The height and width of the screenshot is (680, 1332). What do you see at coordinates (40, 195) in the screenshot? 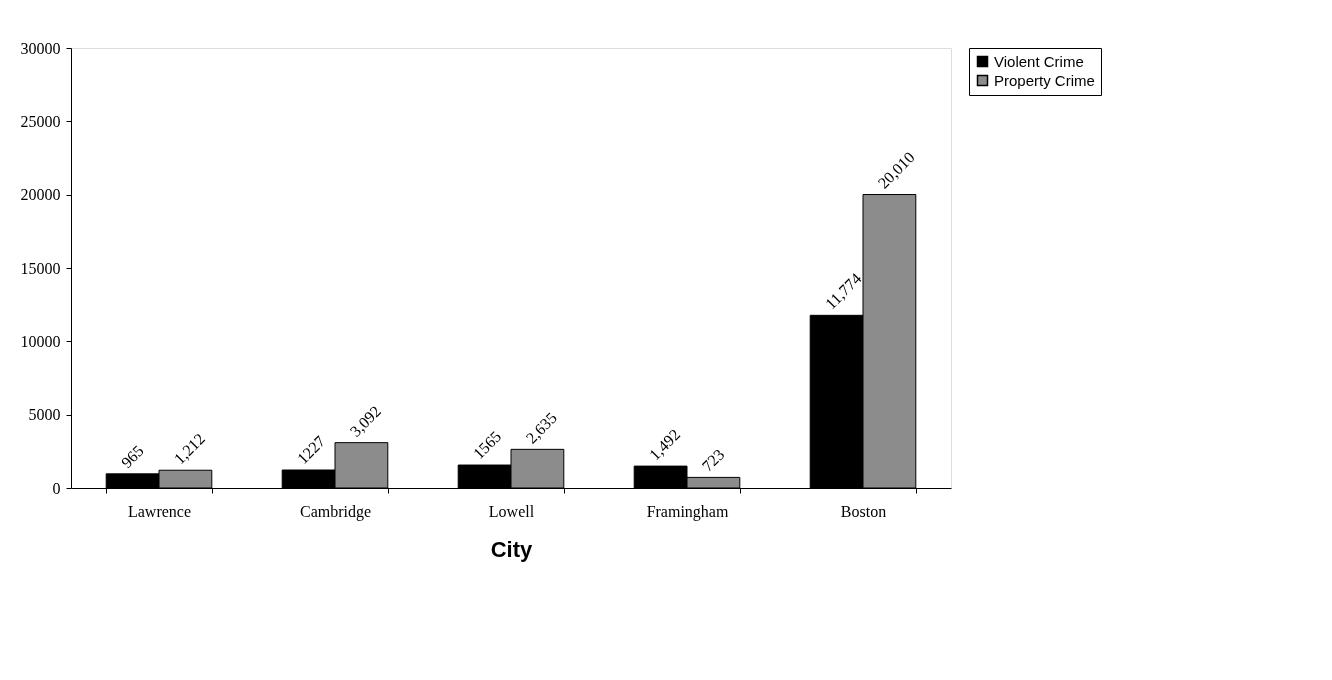
I see `y-tick-label: 20000` at bounding box center [40, 195].